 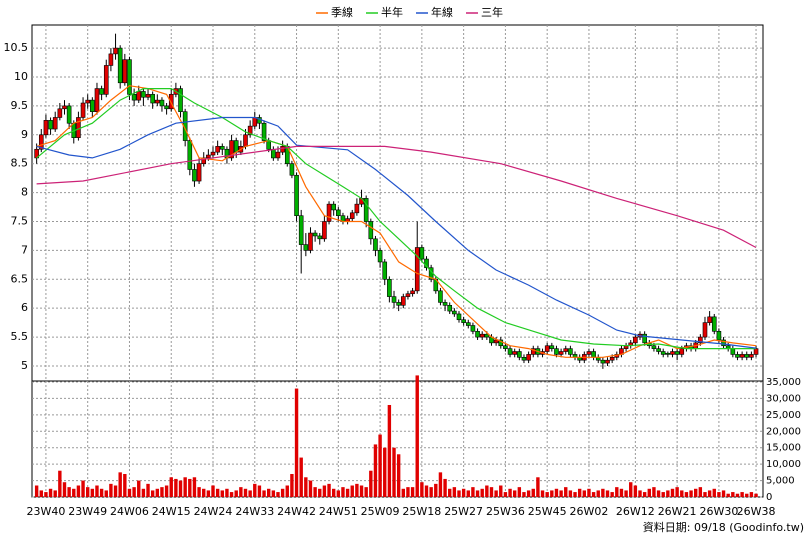 What do you see at coordinates (783, 464) in the screenshot?
I see `y2-tick-label: 10,000` at bounding box center [783, 464].